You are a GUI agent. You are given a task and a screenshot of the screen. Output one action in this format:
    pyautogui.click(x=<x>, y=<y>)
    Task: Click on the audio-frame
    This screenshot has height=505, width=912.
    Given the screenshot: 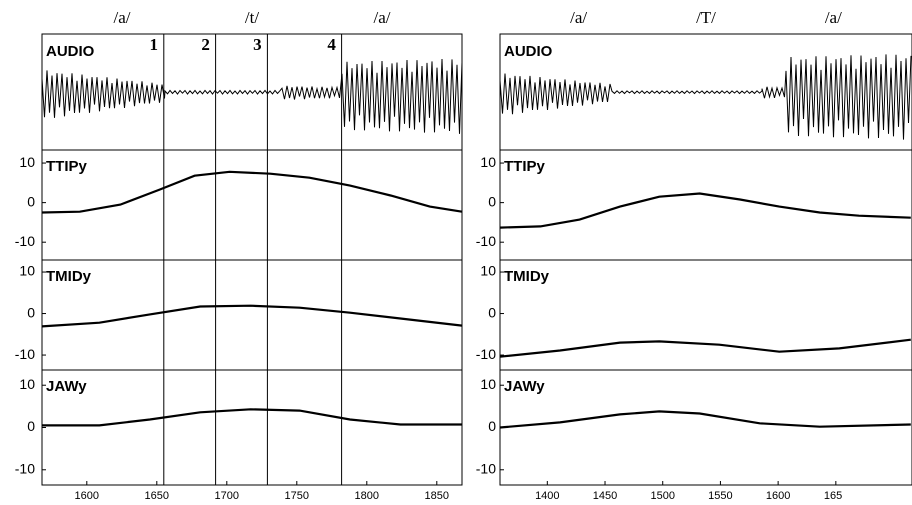 What is the action you would take?
    pyautogui.click(x=252, y=92)
    